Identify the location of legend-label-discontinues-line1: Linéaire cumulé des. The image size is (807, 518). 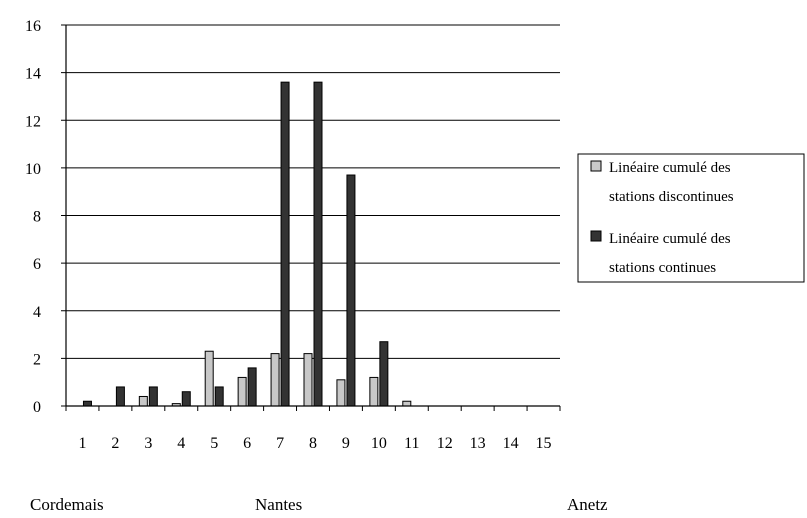
(670, 168).